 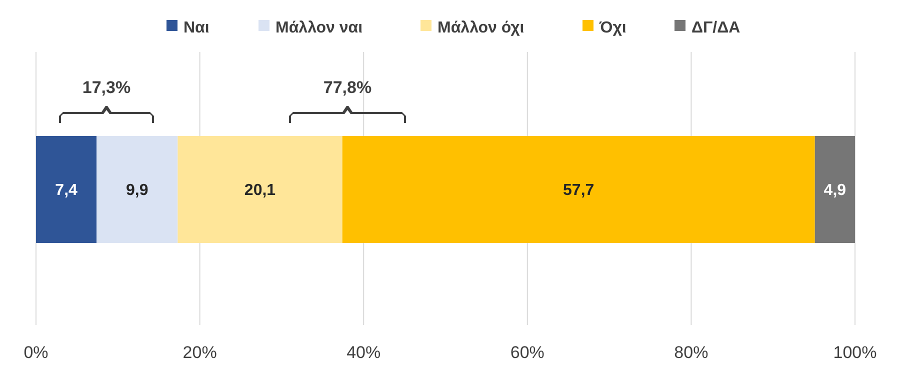 I want to click on x-tick-label: 100%, so click(x=855, y=352).